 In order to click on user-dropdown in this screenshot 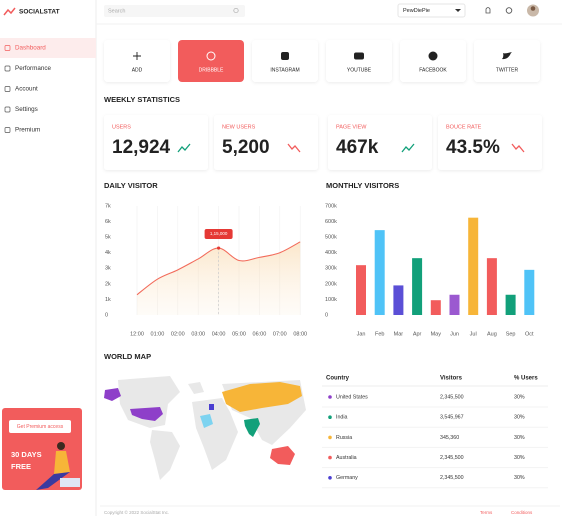, I will do `click(431, 10)`.